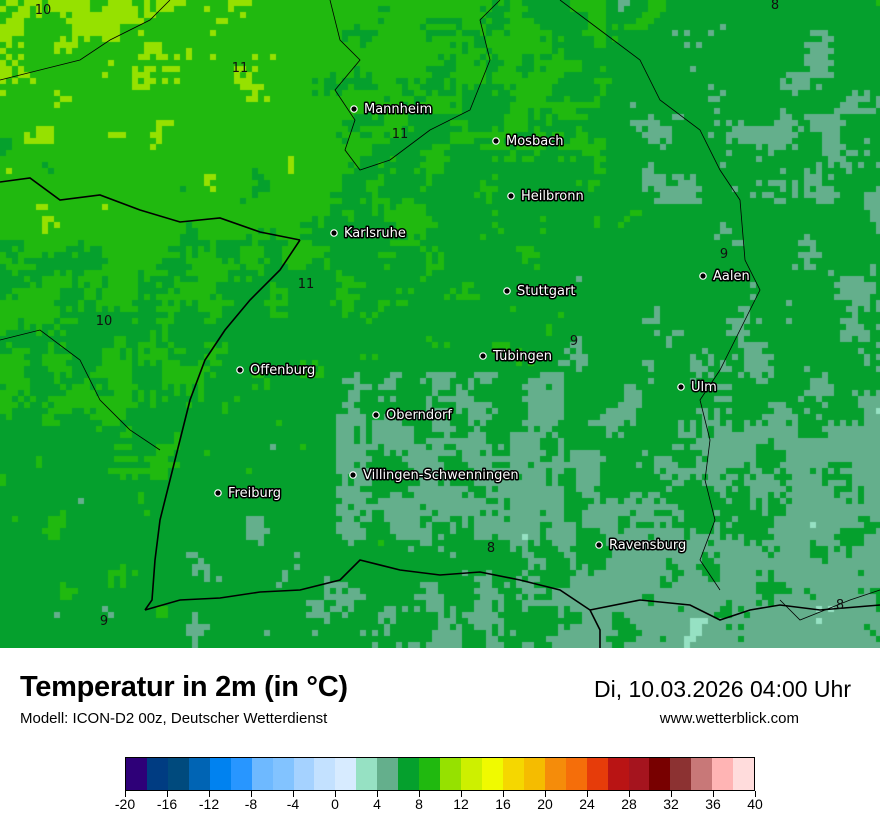 The width and height of the screenshot is (880, 830). What do you see at coordinates (439, 806) in the screenshot?
I see `colorbar-ticks: -20 -16 -12 -8 -4 0 4 8 12 16 20 24 28 32 36 40` at bounding box center [439, 806].